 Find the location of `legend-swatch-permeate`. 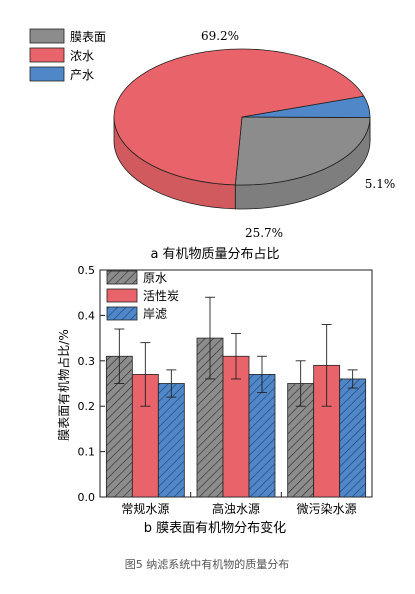

legend-swatch-permeate is located at coordinates (47, 74).